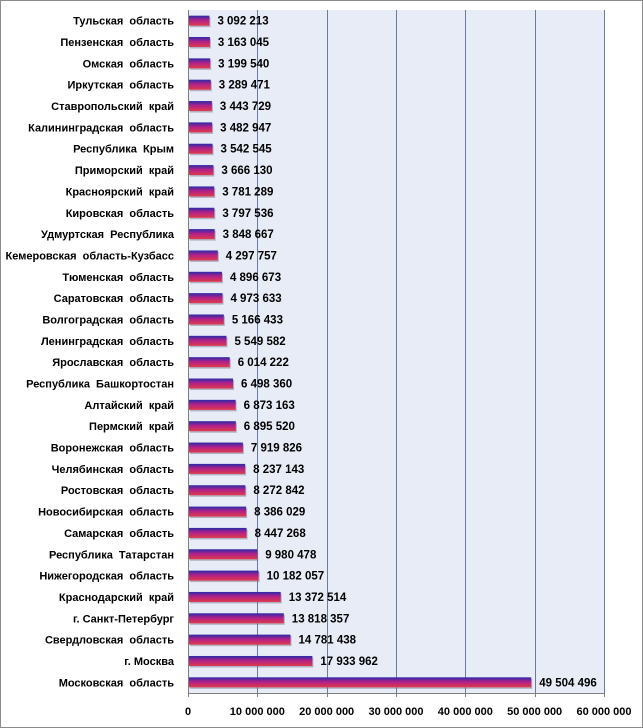  Describe the element at coordinates (395, 712) in the screenshot. I see `x-tick-label: 30 000 000` at that location.